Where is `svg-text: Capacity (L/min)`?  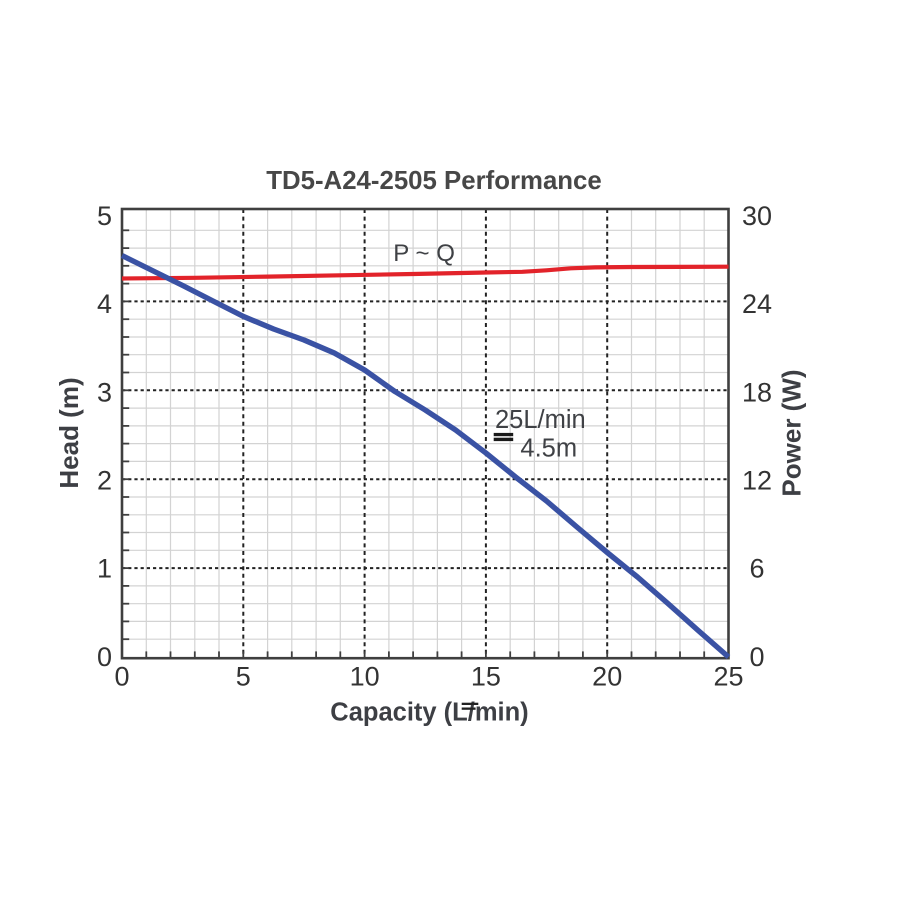 svg-text: Capacity (L/min) is located at coordinates (429, 713).